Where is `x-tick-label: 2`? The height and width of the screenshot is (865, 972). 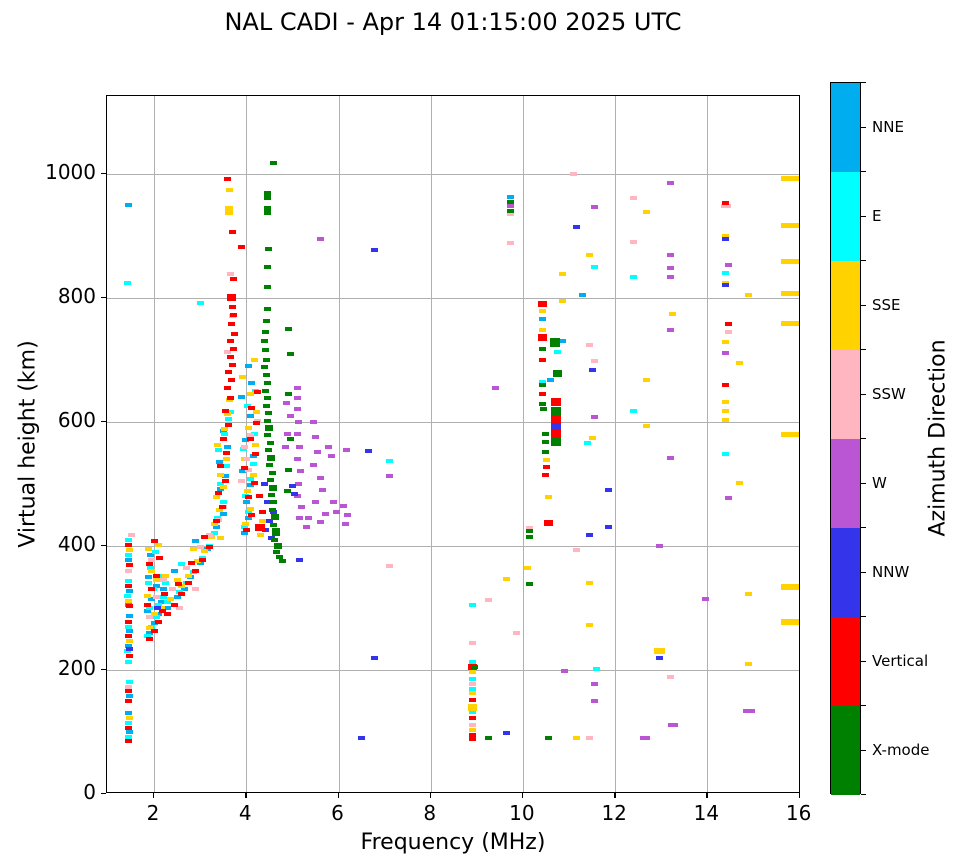
x-tick-label: 2 is located at coordinates (153, 813).